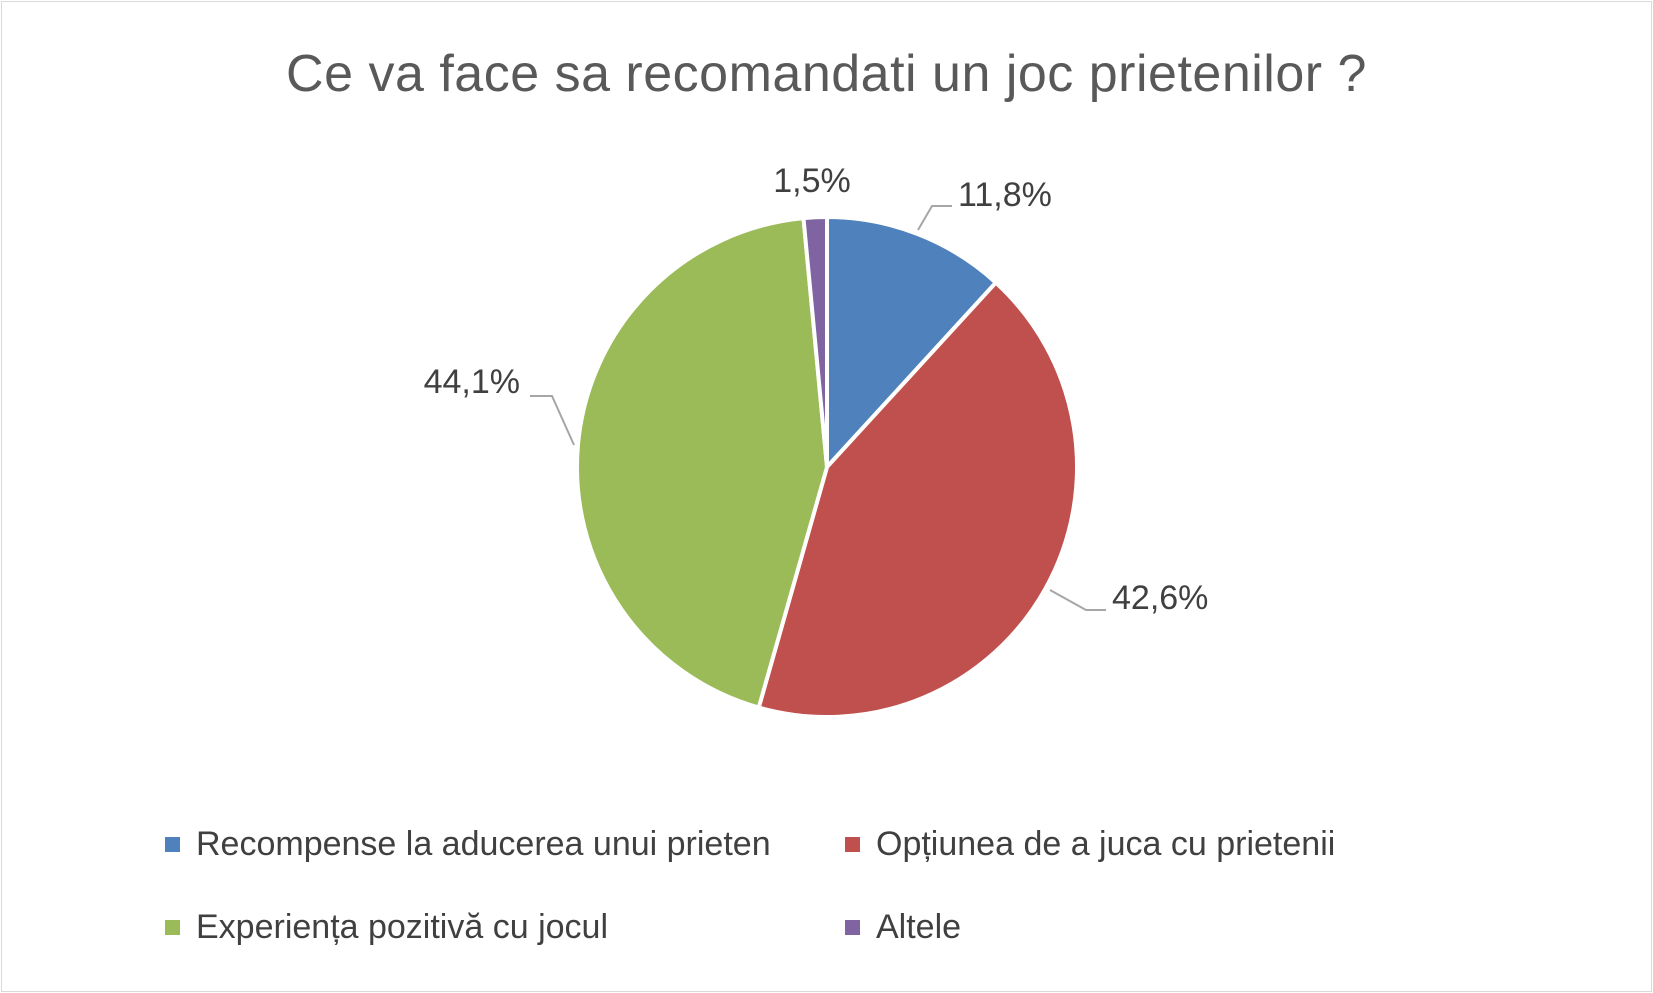 This screenshot has height=993, width=1653. I want to click on data-label-2: 44,1%, so click(472, 382).